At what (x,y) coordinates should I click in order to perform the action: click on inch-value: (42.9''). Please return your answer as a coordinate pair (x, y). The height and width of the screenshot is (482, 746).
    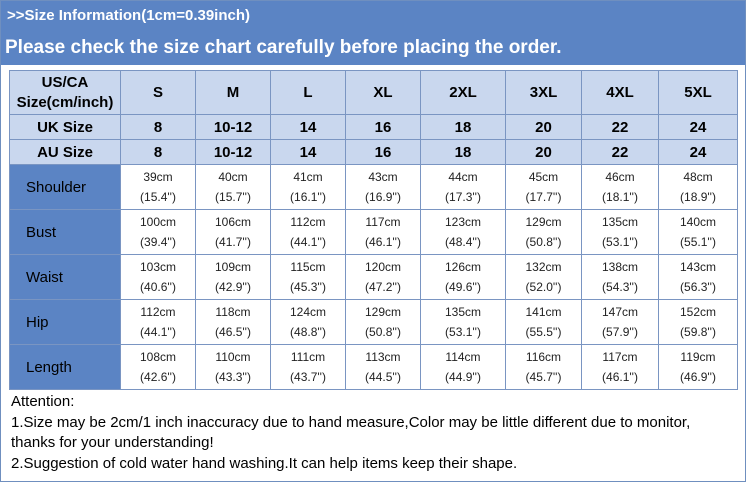
    Looking at the image, I should click on (233, 287).